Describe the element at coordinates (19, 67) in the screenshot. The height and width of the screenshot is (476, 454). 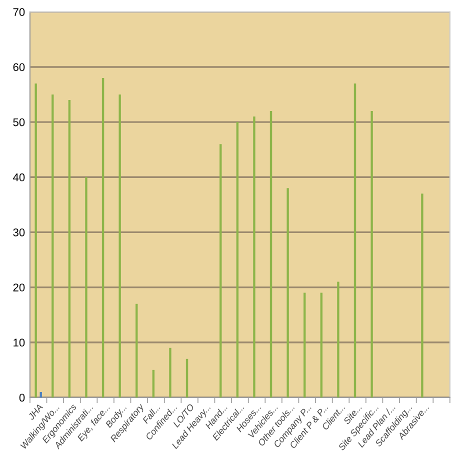
I see `y-tick-label: 60` at that location.